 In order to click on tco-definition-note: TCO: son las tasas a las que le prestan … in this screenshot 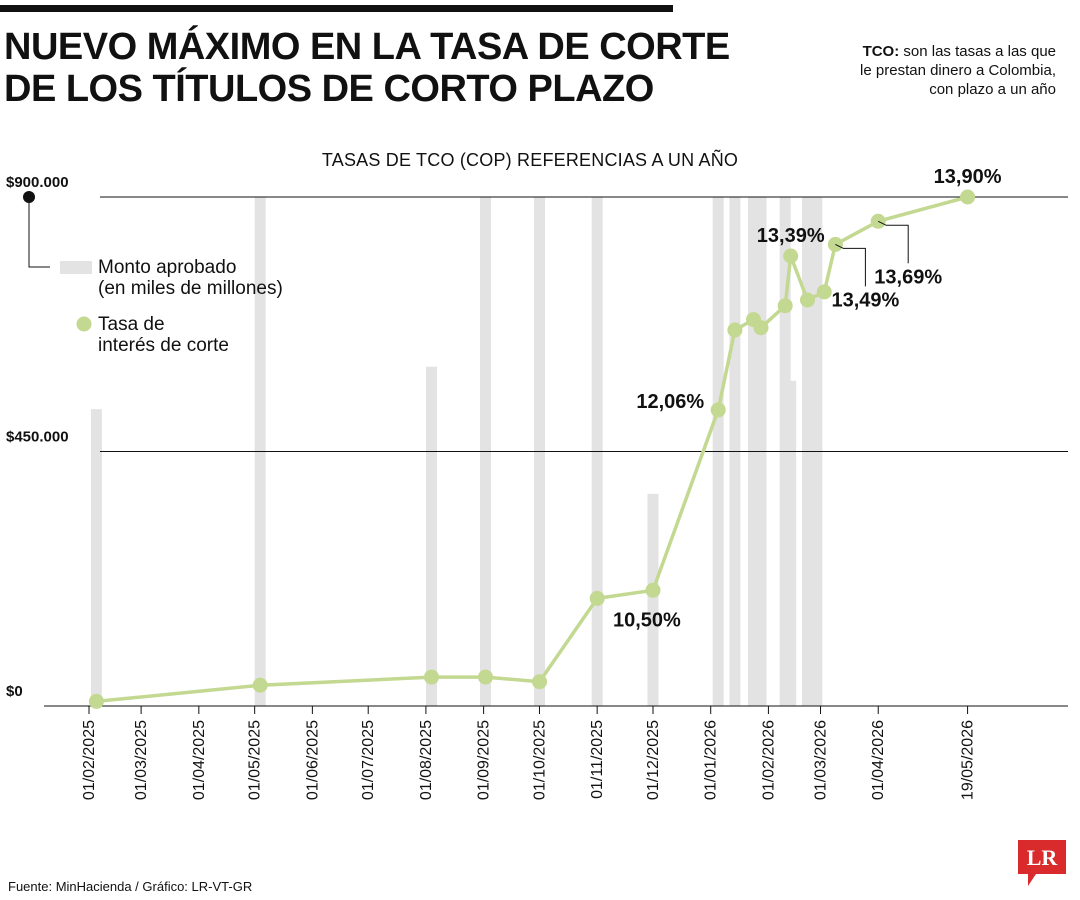, I will do `click(958, 70)`.